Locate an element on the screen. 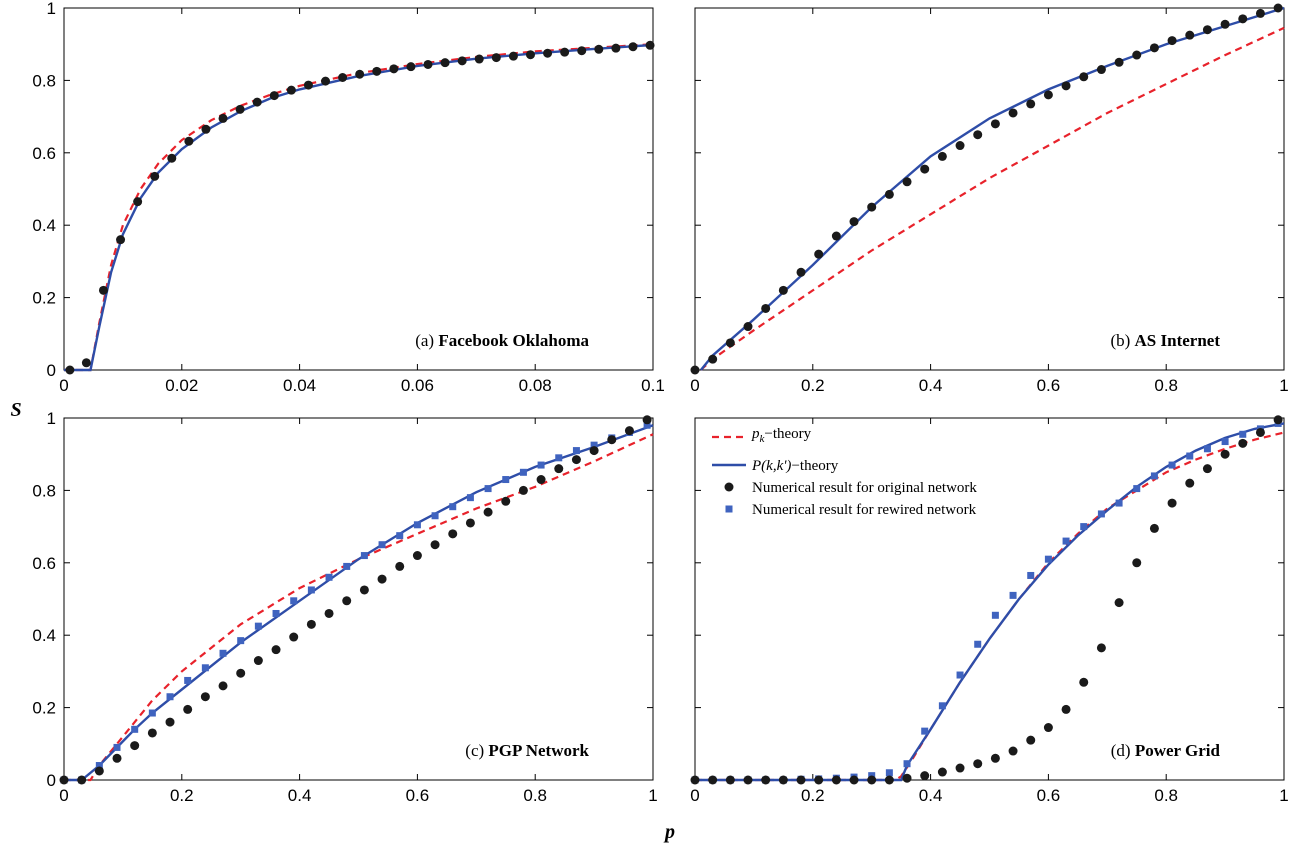 This screenshot has height=849, width=1295. legend-original-label: Numerical result for original network is located at coordinates (864, 488).